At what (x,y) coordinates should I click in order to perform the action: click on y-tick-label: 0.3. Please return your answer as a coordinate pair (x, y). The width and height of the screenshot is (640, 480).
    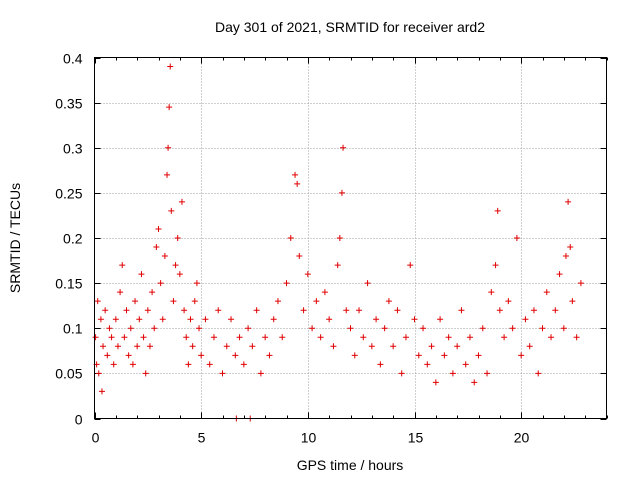
    Looking at the image, I should click on (73, 149).